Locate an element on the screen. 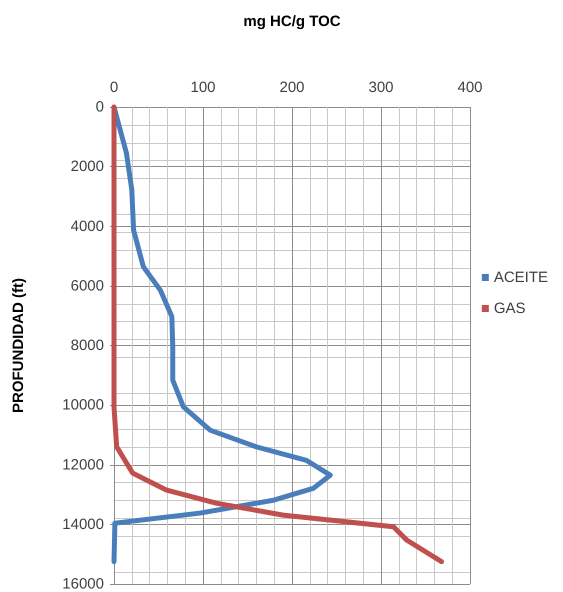 This screenshot has height=592, width=563. y-tick-label: 8000 is located at coordinates (87, 345).